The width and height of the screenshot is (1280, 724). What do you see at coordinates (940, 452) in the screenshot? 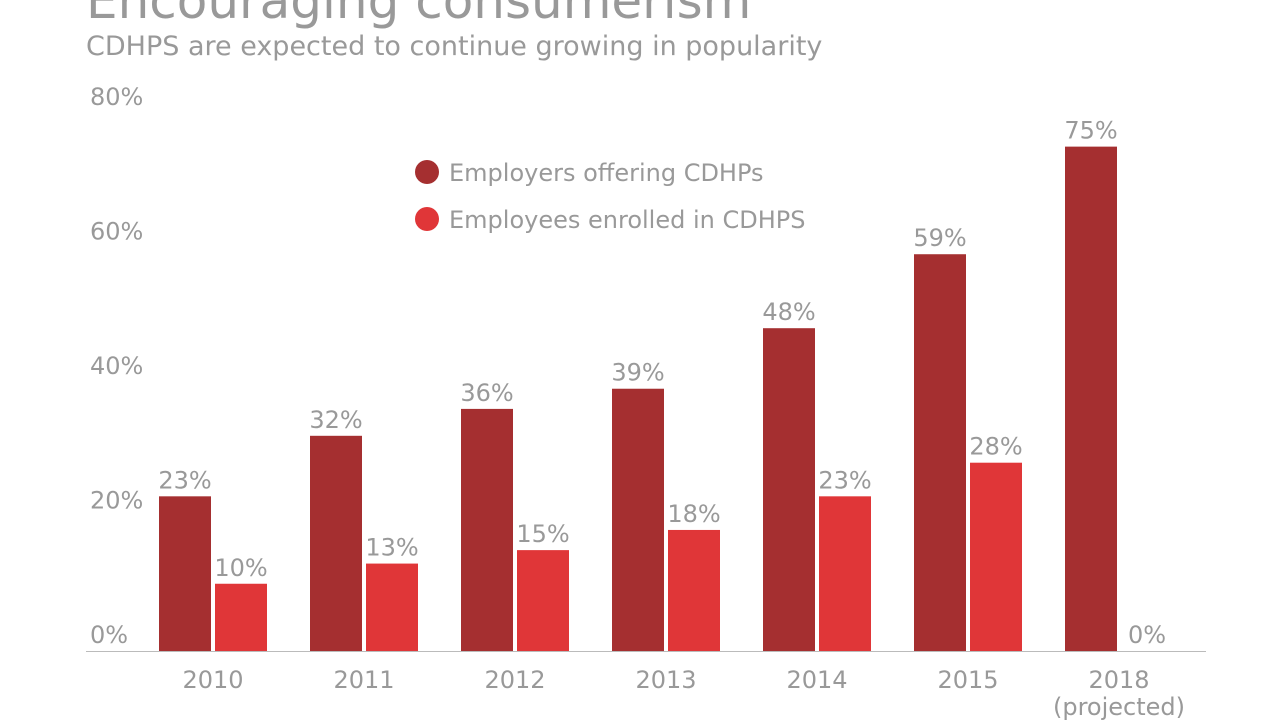
I see `bar-employers-2015` at bounding box center [940, 452].